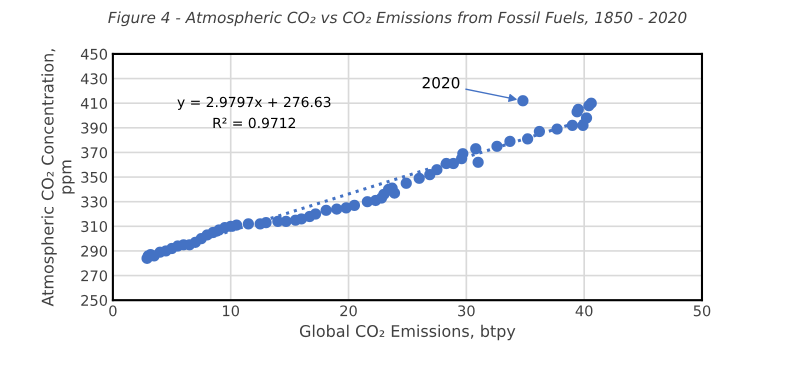 The width and height of the screenshot is (795, 380). I want to click on y-axis-title: Atmospheric CO₂ Concentration, ppm, so click(58, 177).